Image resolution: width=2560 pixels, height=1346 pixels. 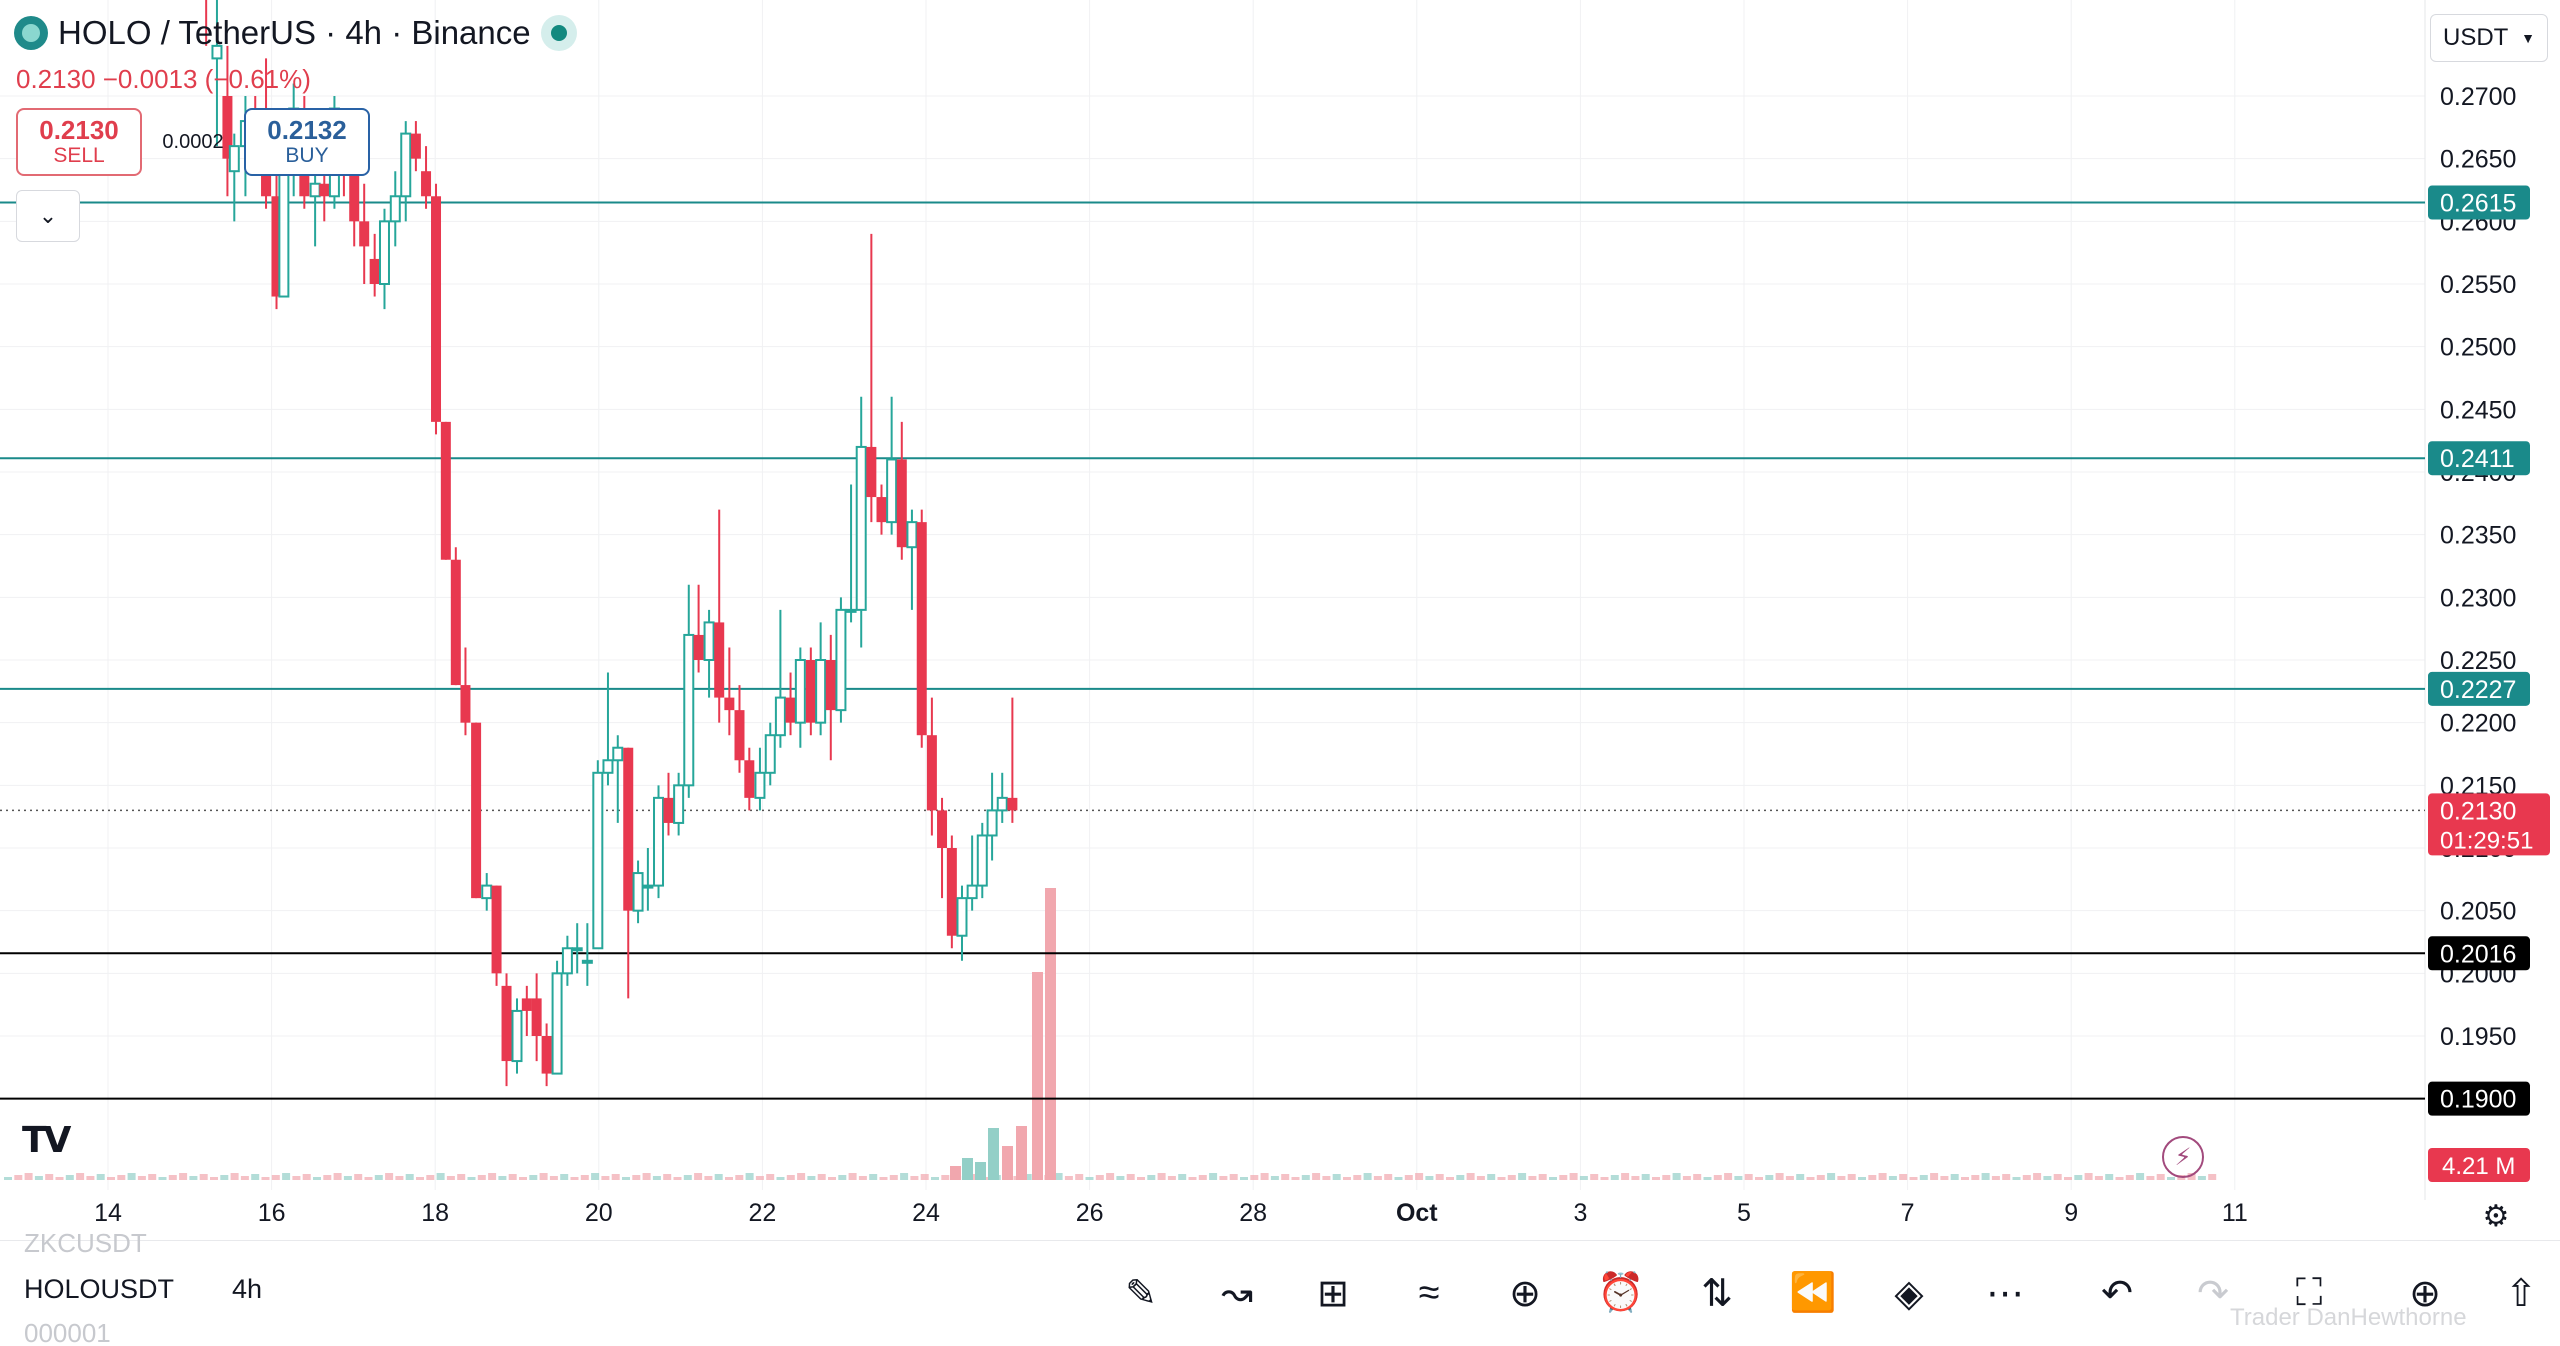 I want to click on add-icon: ⊕, so click(x=1525, y=1293).